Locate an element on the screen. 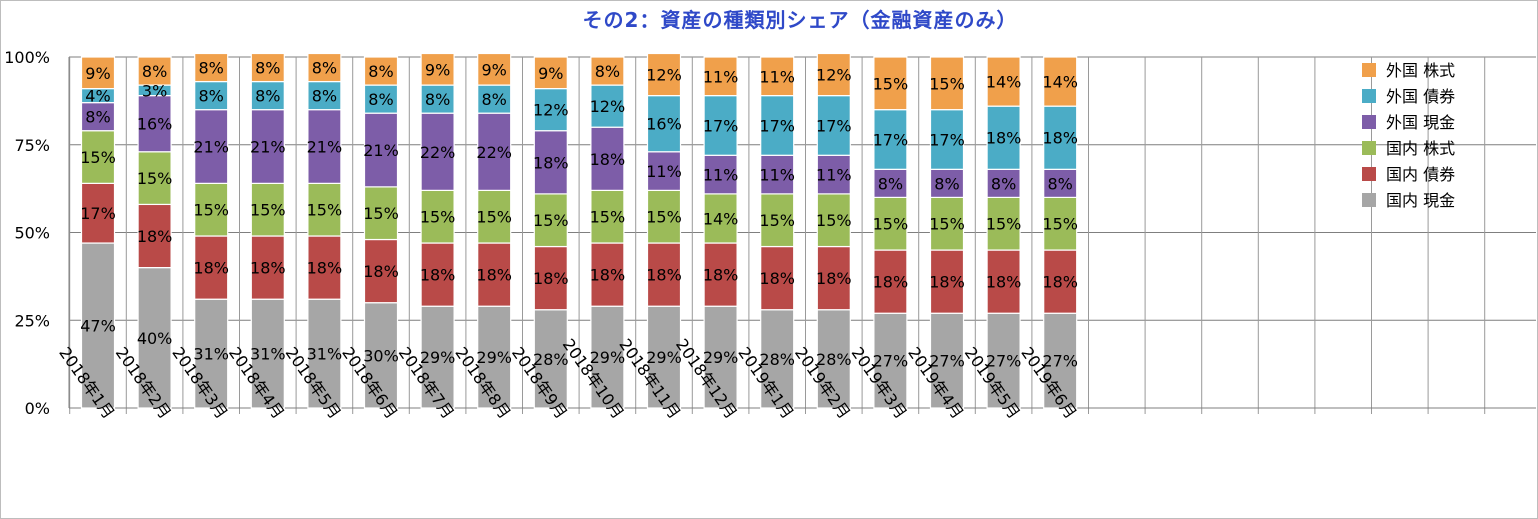 The width and height of the screenshot is (1538, 519). y-tick-label: 25% is located at coordinates (32, 320).